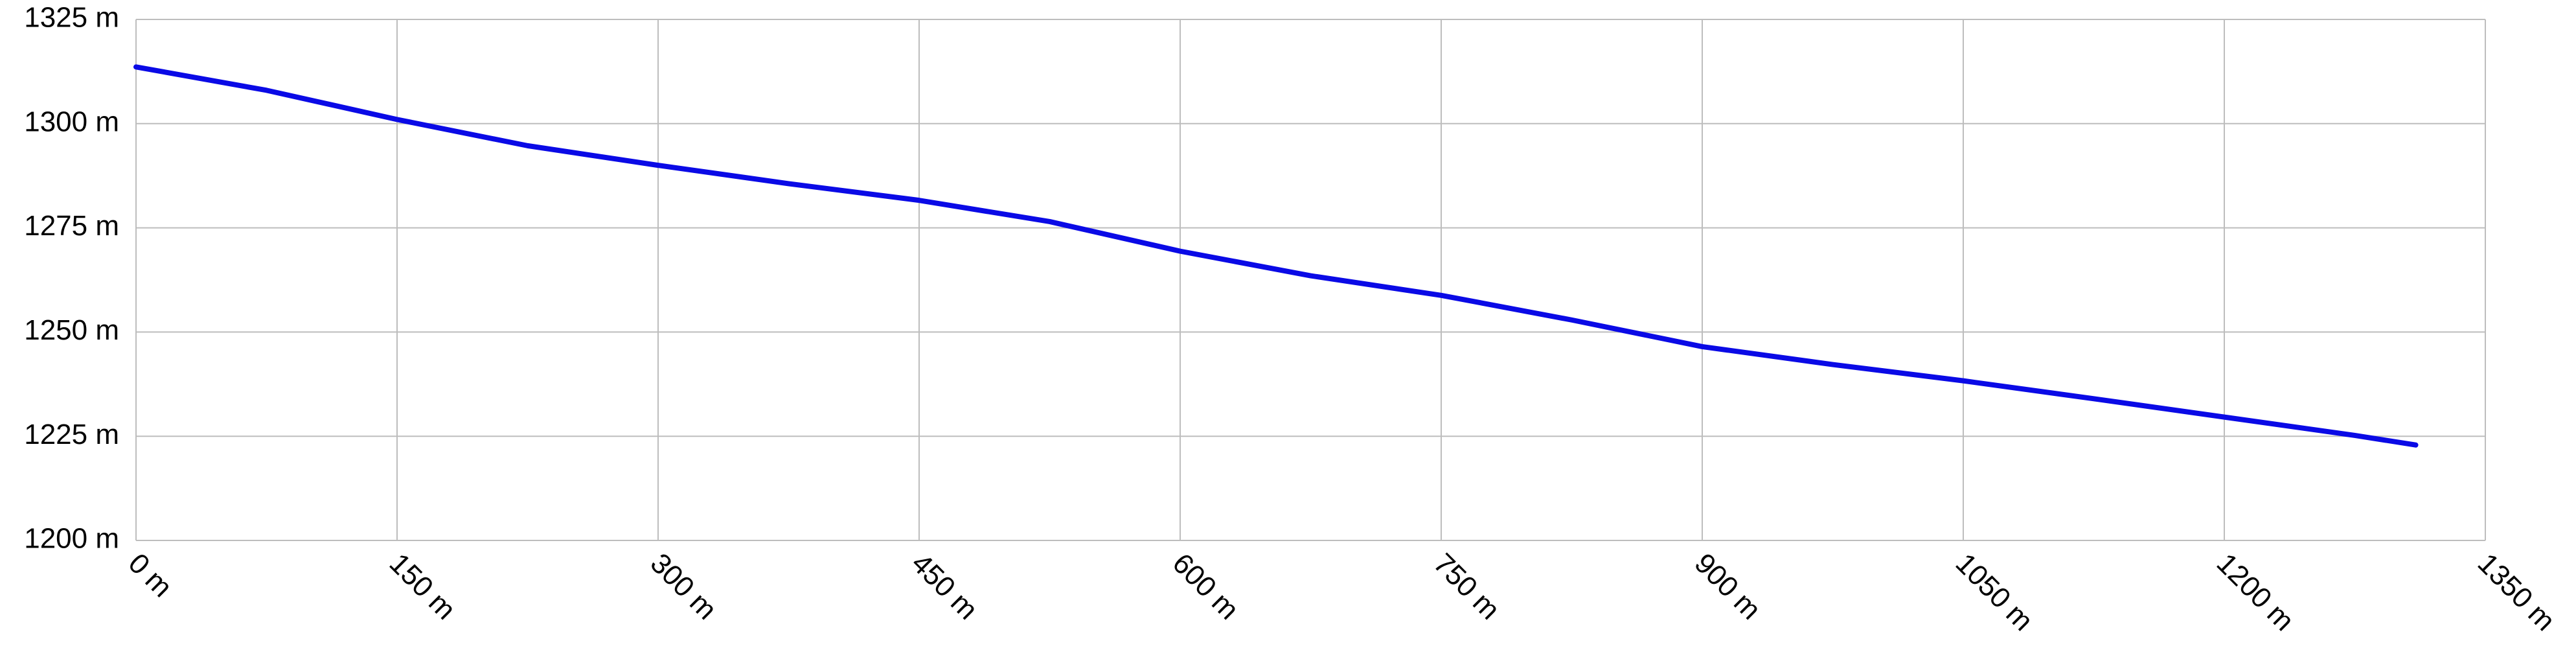 The width and height of the screenshot is (2576, 648). I want to click on y-tick-label: 1200 m, so click(71, 539).